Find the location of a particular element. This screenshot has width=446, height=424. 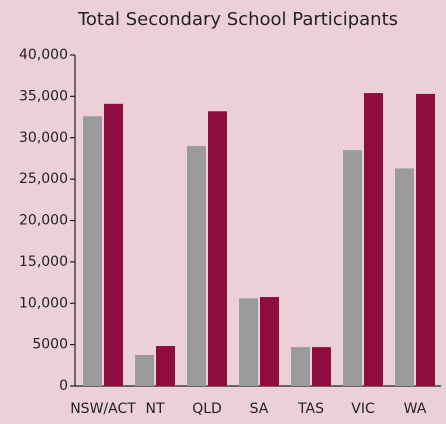

y-tick-label: 40,000 is located at coordinates (43, 55).